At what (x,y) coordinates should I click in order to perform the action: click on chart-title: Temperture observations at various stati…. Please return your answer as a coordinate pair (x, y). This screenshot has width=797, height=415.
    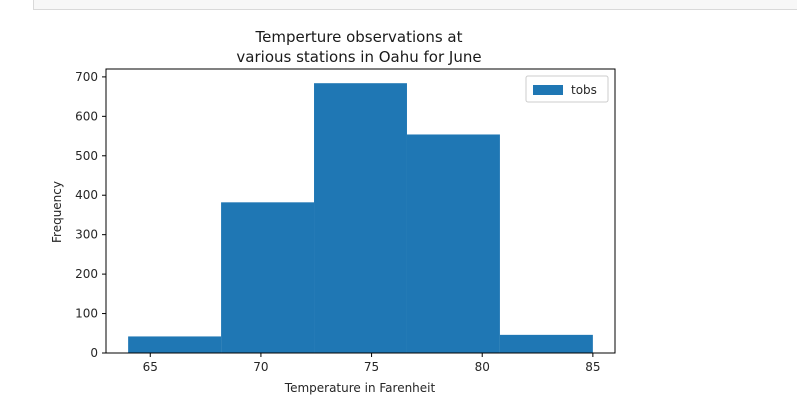
    Looking at the image, I should click on (358, 47).